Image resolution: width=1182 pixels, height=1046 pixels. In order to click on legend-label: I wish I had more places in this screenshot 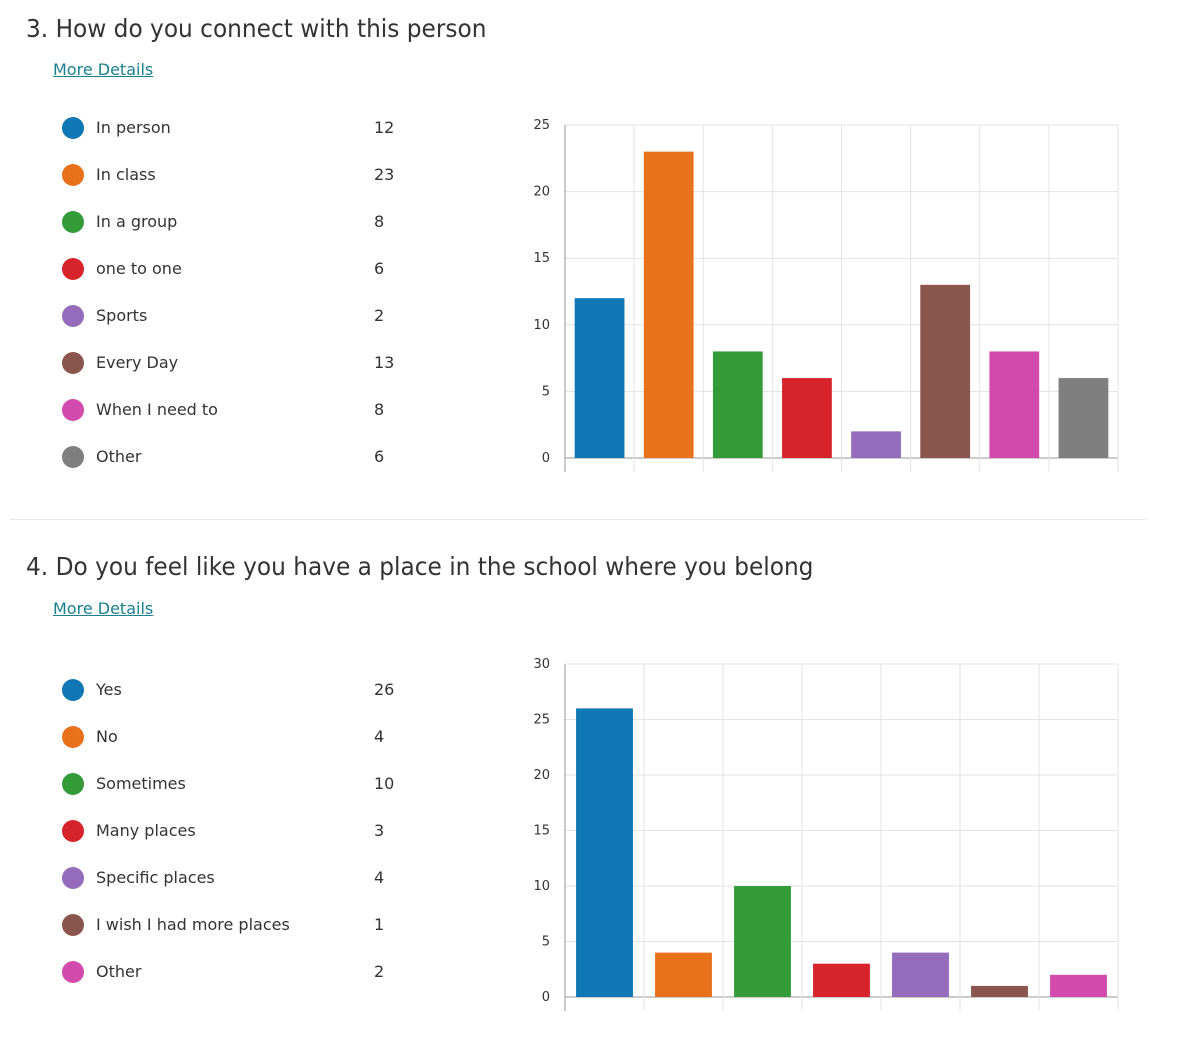, I will do `click(193, 924)`.